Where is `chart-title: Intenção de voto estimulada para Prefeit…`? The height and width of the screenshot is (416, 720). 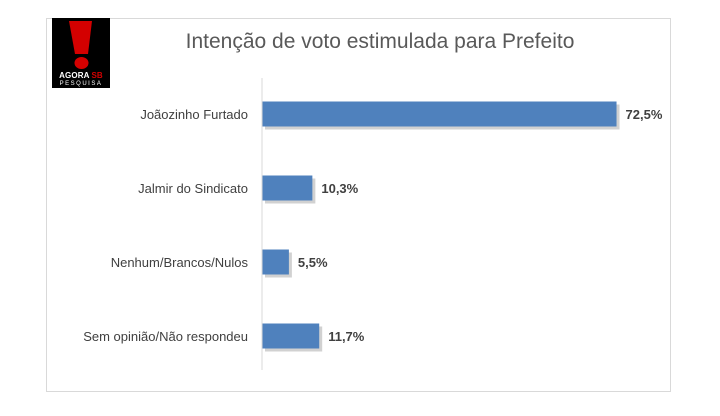 chart-title: Intenção de voto estimulada para Prefeit… is located at coordinates (380, 41).